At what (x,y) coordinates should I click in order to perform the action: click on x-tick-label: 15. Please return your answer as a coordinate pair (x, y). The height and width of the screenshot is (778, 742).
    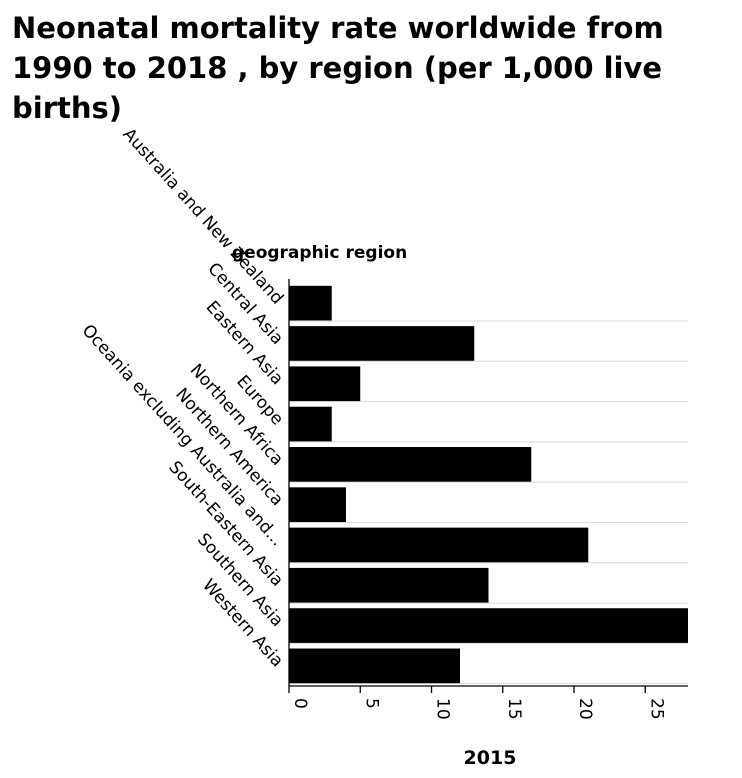
    Looking at the image, I should click on (514, 709).